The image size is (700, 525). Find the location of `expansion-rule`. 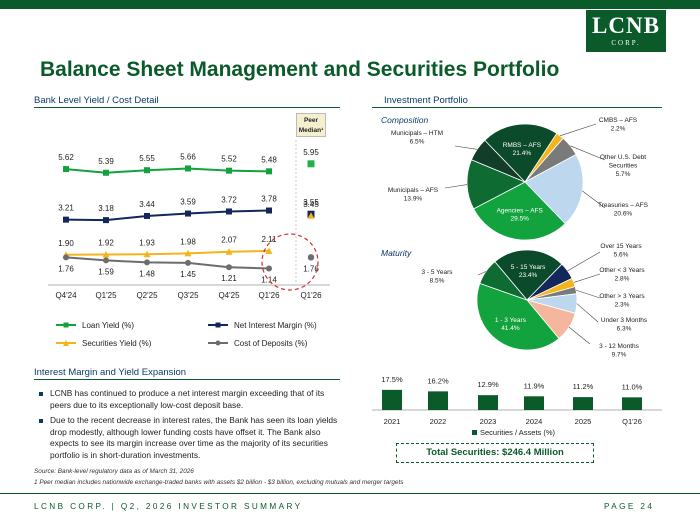

expansion-rule is located at coordinates (187, 379).